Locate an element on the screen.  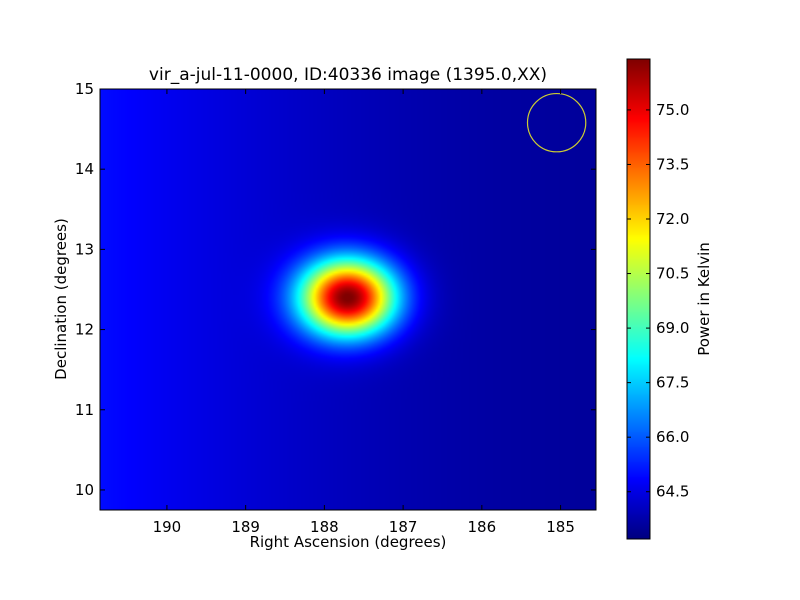
colorbar-tick-label: 75.0 is located at coordinates (672, 110).